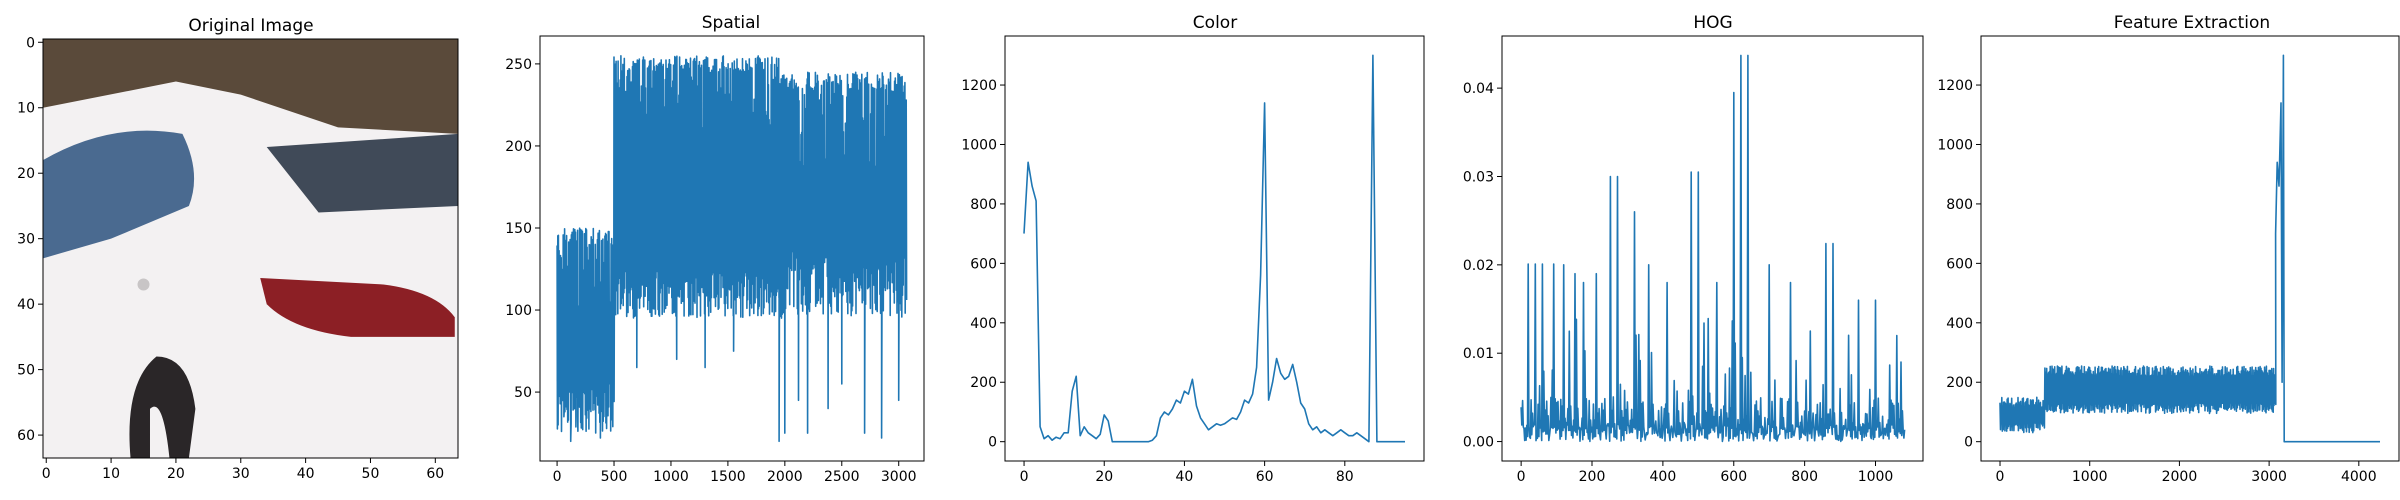 This screenshot has width=2400, height=500. What do you see at coordinates (26, 436) in the screenshot?
I see `y-tick-label: 60` at bounding box center [26, 436].